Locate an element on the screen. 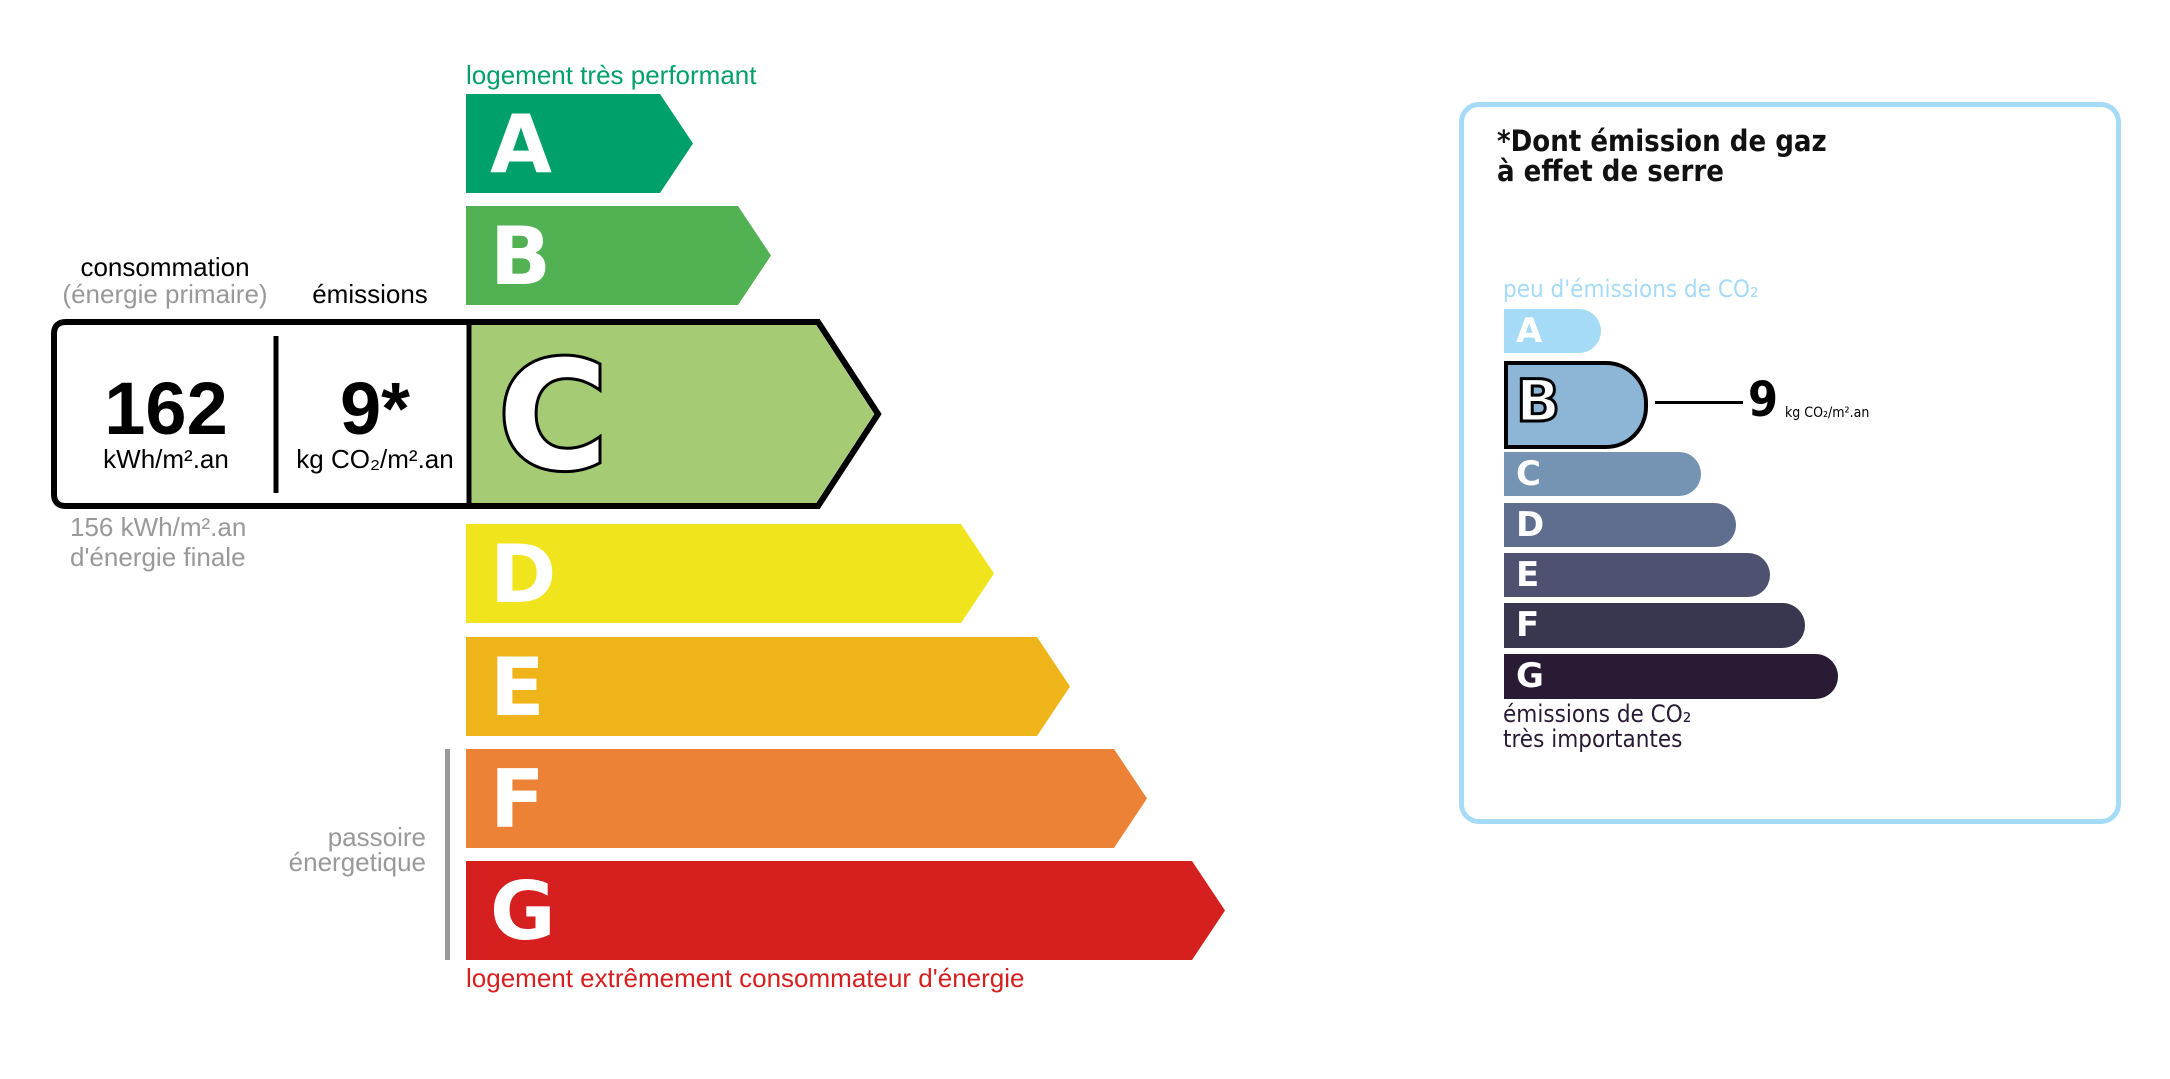  passoire-label-line1: passoire is located at coordinates (376, 837).